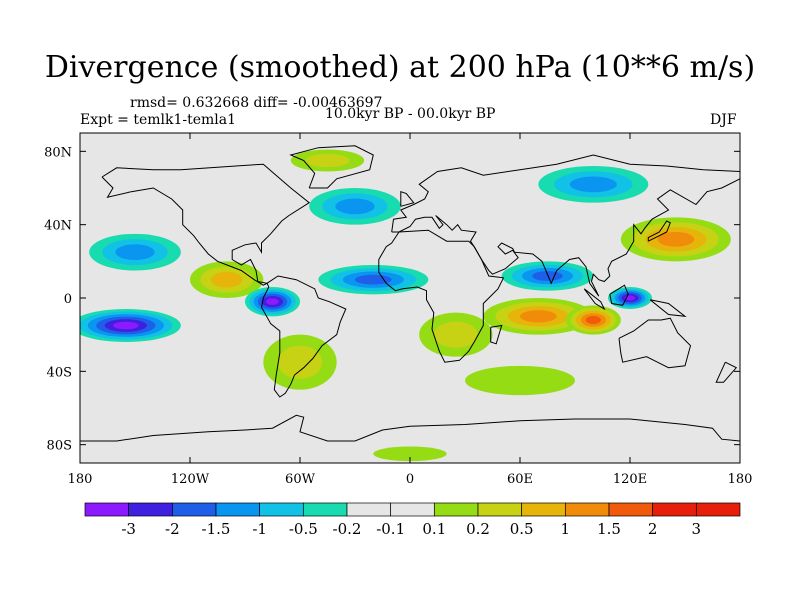  Describe the element at coordinates (726, 372) in the screenshot. I see `new-zealand-coast` at that location.